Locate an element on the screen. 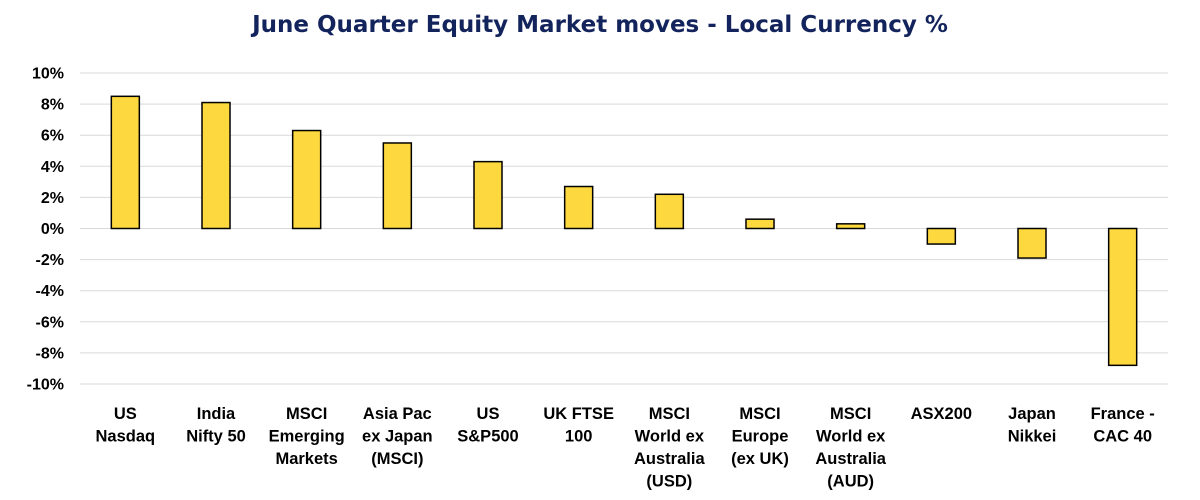 The width and height of the screenshot is (1200, 500). x-category-label: MSCI Emerging Markets is located at coordinates (307, 436).